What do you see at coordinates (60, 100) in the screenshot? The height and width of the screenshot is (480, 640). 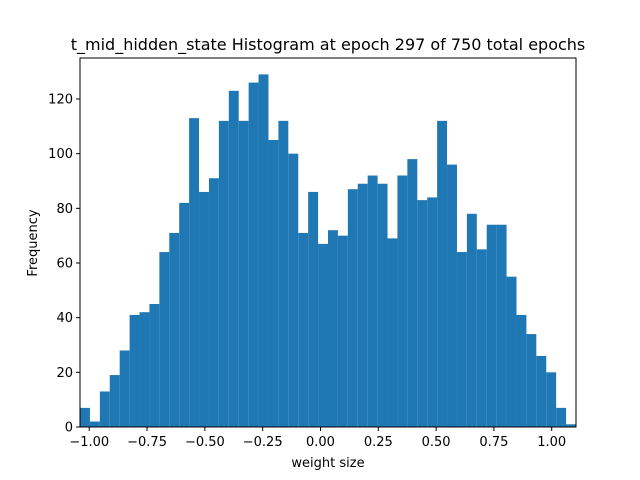 I see `y-tick-label: 120` at bounding box center [60, 100].